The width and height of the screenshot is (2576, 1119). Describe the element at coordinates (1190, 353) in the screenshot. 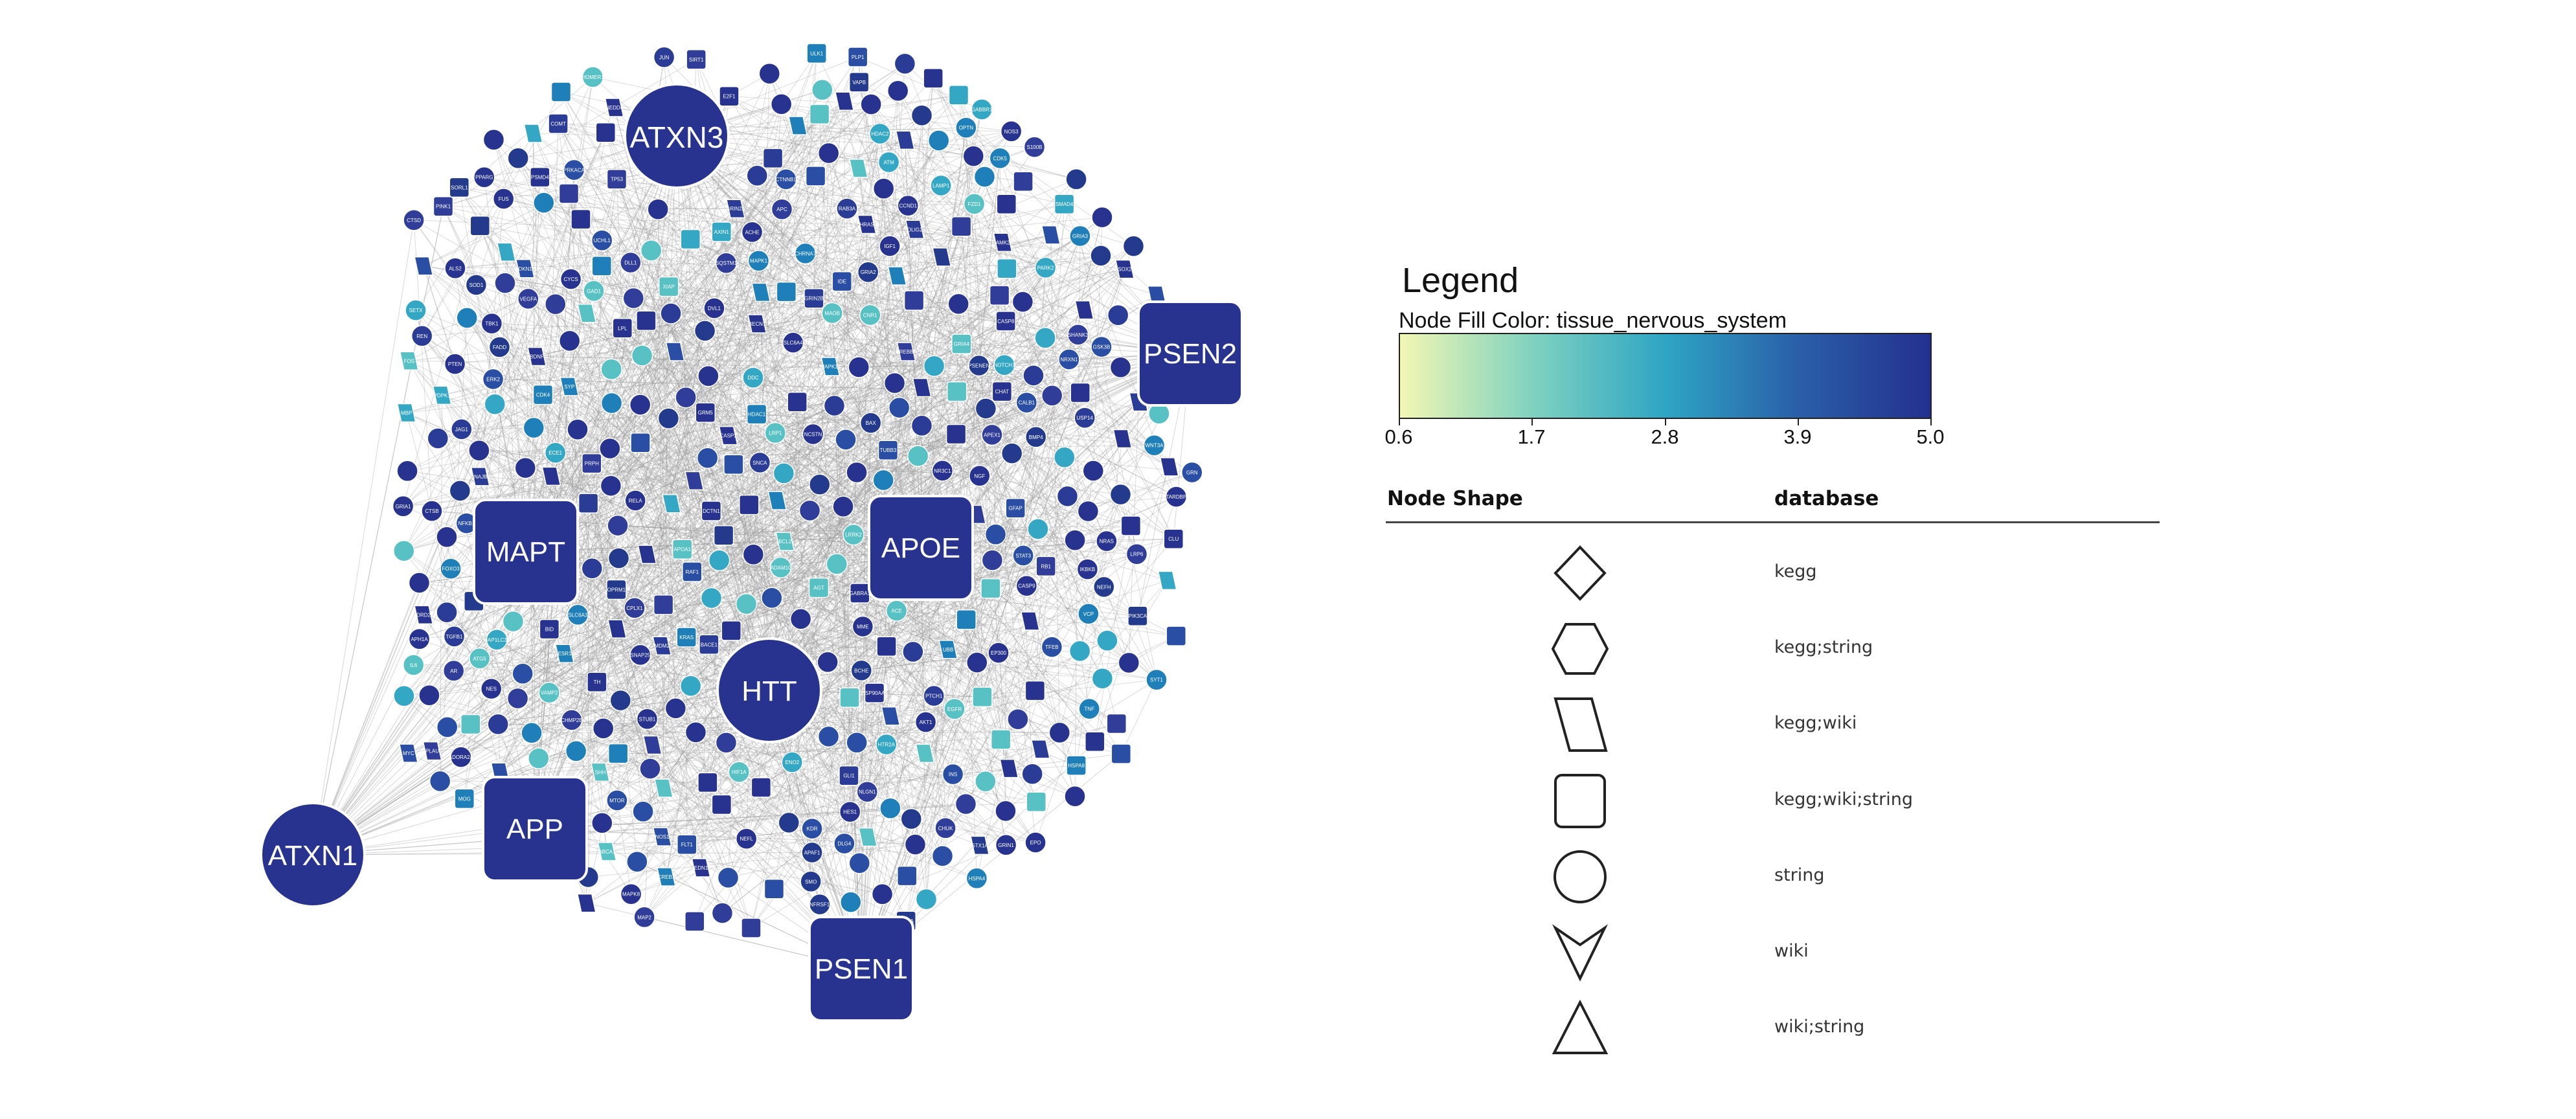

I see `hub-node-psen2: PSEN2` at that location.